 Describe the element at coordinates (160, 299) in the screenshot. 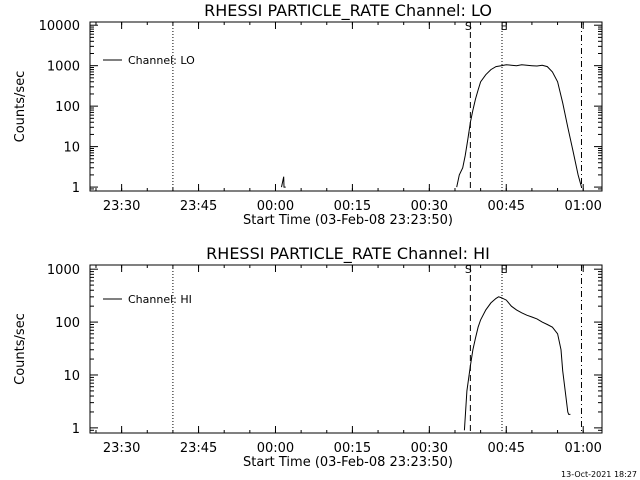

I see `legend-entry: Channel: HI` at that location.